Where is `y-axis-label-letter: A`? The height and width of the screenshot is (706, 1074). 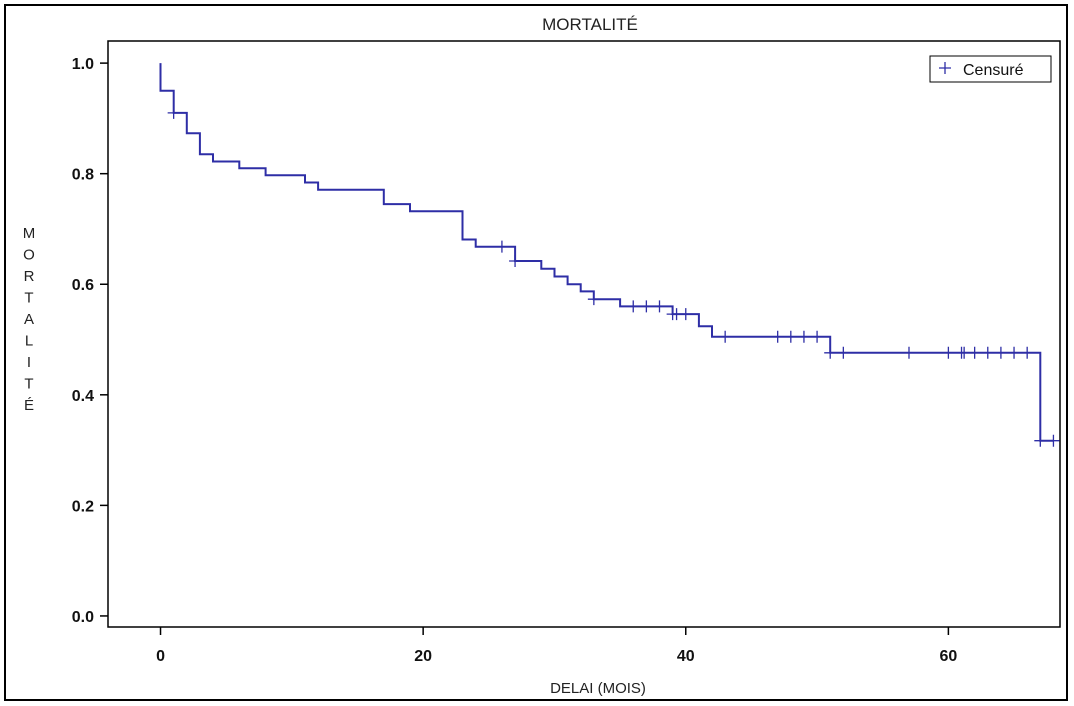 y-axis-label-letter: A is located at coordinates (29, 319).